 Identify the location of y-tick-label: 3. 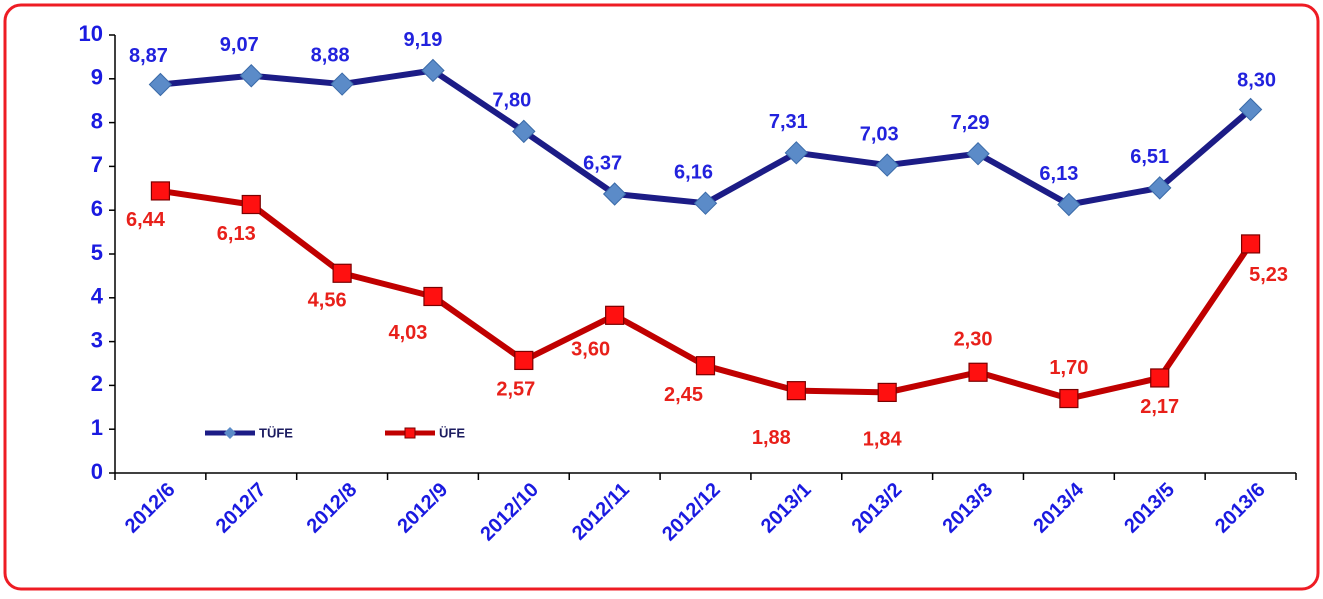
(97, 339).